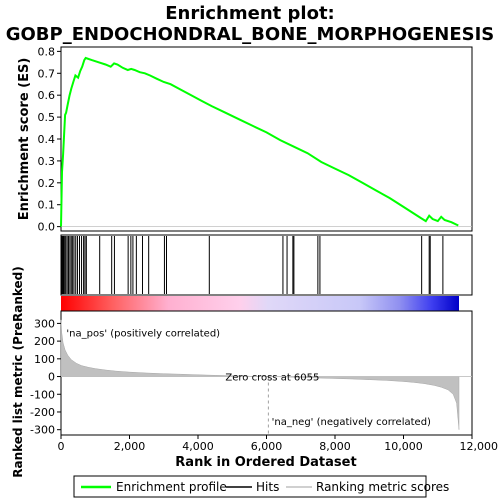 The width and height of the screenshot is (500, 500). Describe the element at coordinates (198, 446) in the screenshot. I see `x-tick-label: 4,000` at that location.